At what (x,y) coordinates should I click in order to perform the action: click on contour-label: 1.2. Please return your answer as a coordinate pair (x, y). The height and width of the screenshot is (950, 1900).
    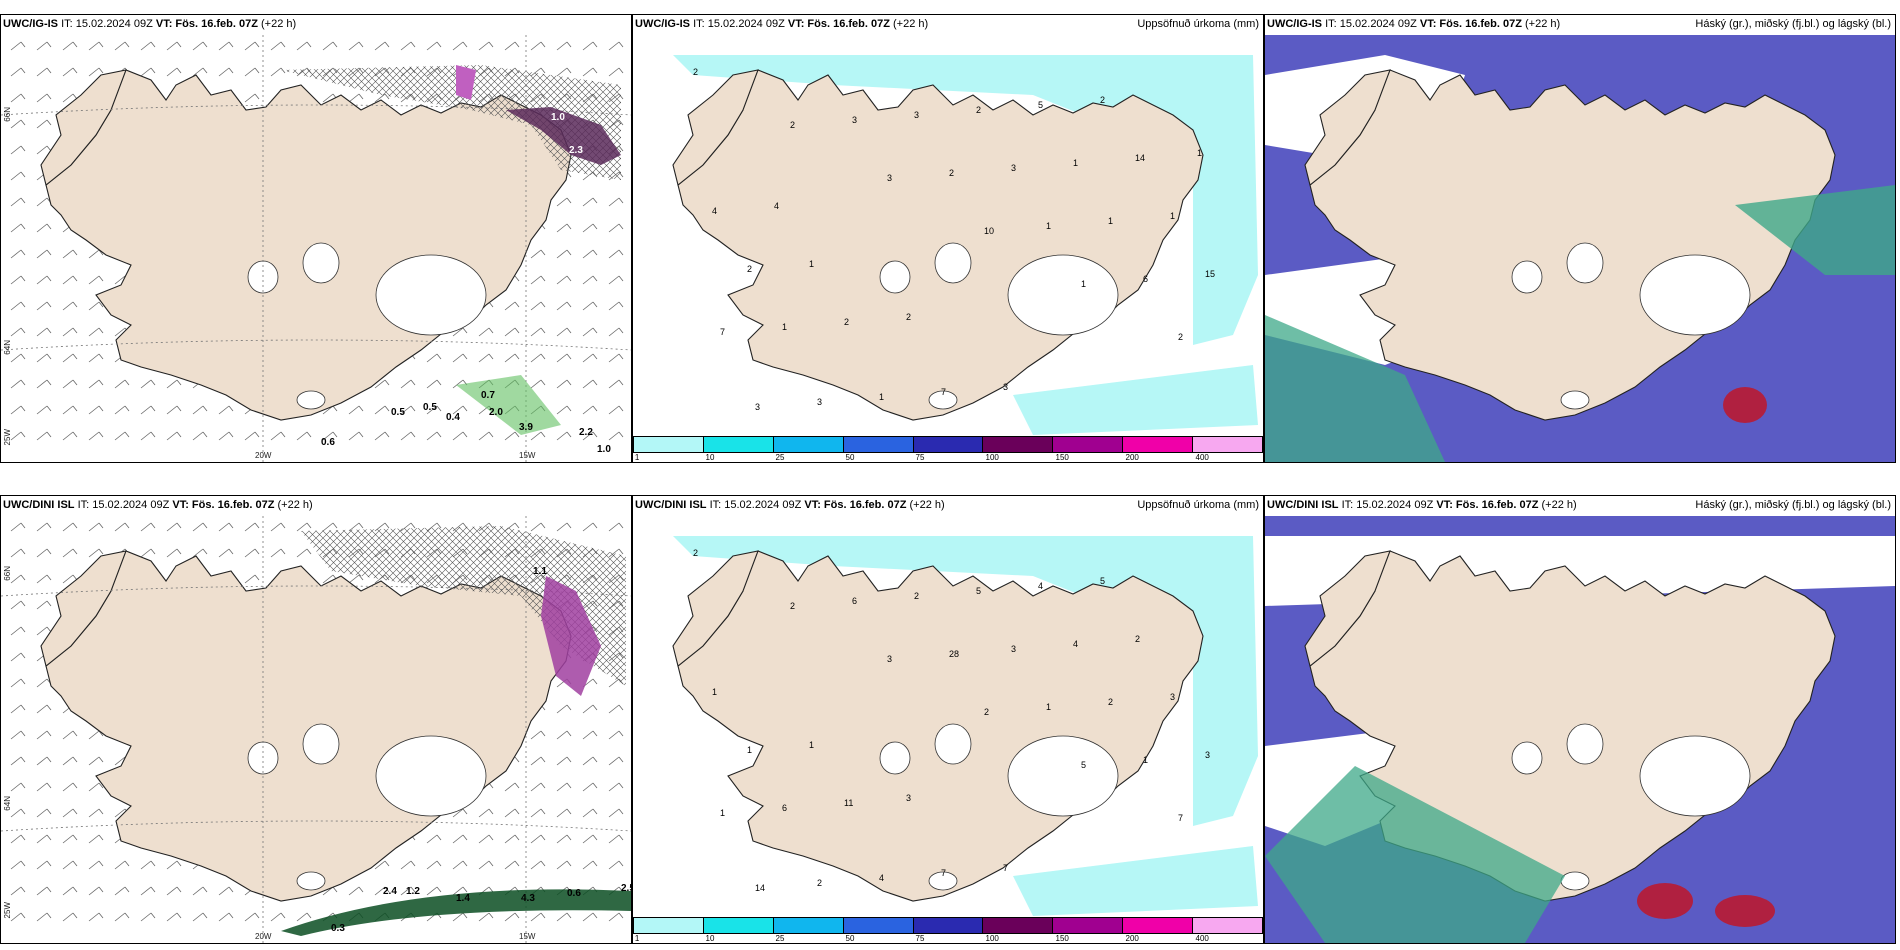
    Looking at the image, I should click on (413, 891).